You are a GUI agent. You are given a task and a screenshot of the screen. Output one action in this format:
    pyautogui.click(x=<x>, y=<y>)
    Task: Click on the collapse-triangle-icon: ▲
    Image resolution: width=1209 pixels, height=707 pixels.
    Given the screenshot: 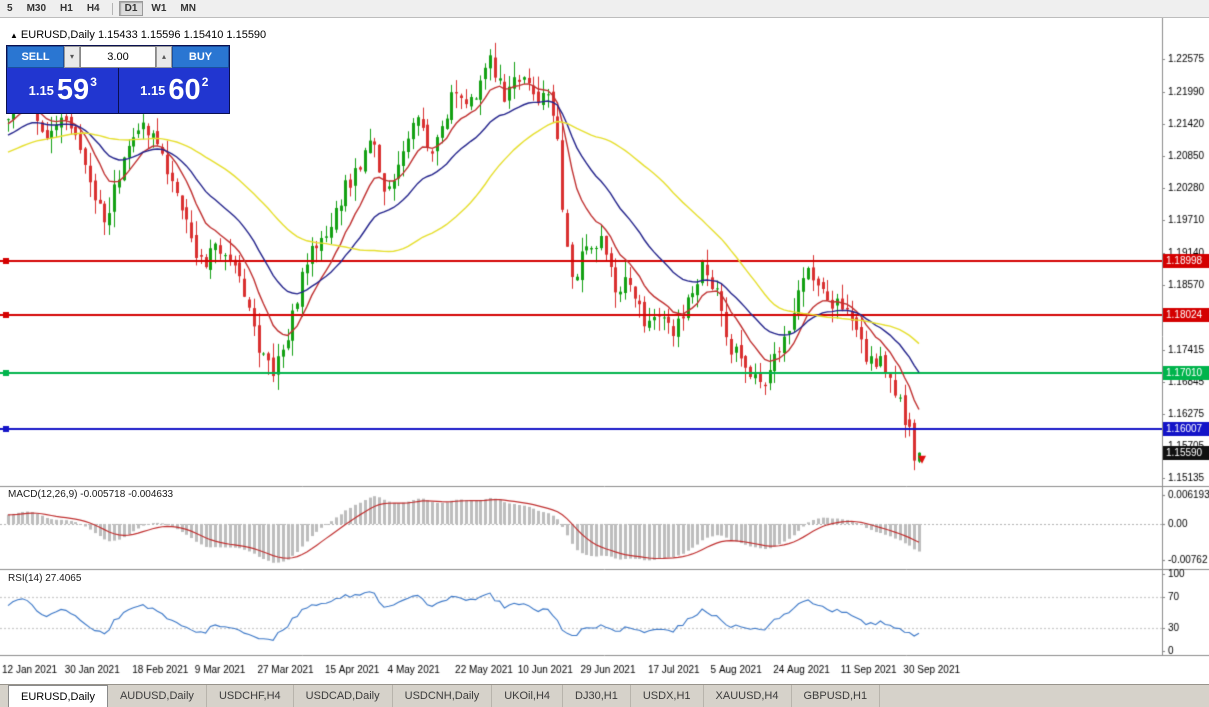 What is the action you would take?
    pyautogui.click(x=14, y=35)
    